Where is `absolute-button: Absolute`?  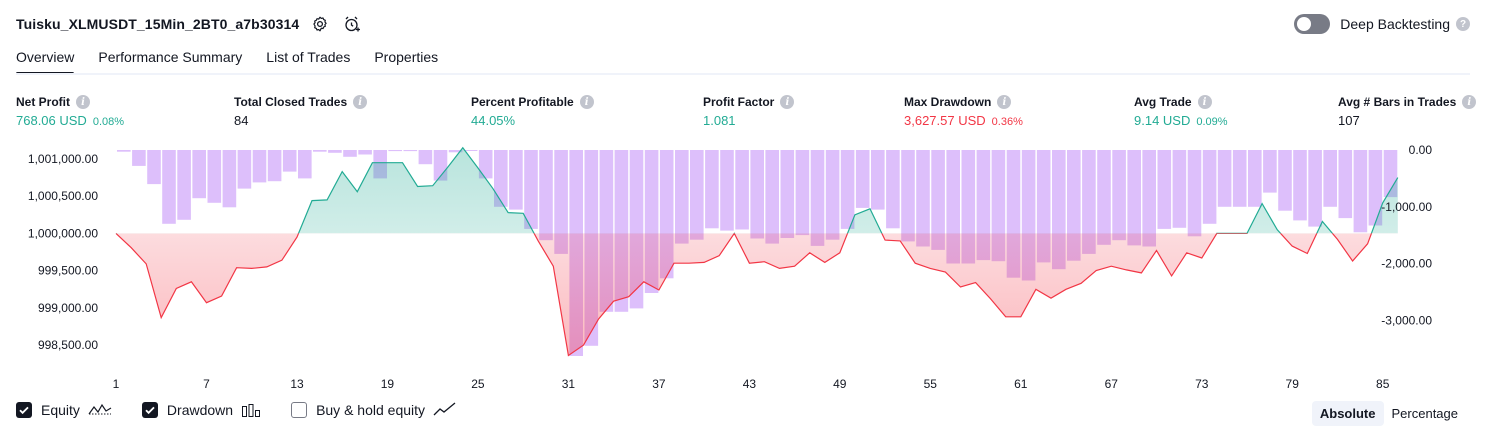
absolute-button: Absolute is located at coordinates (1347, 413).